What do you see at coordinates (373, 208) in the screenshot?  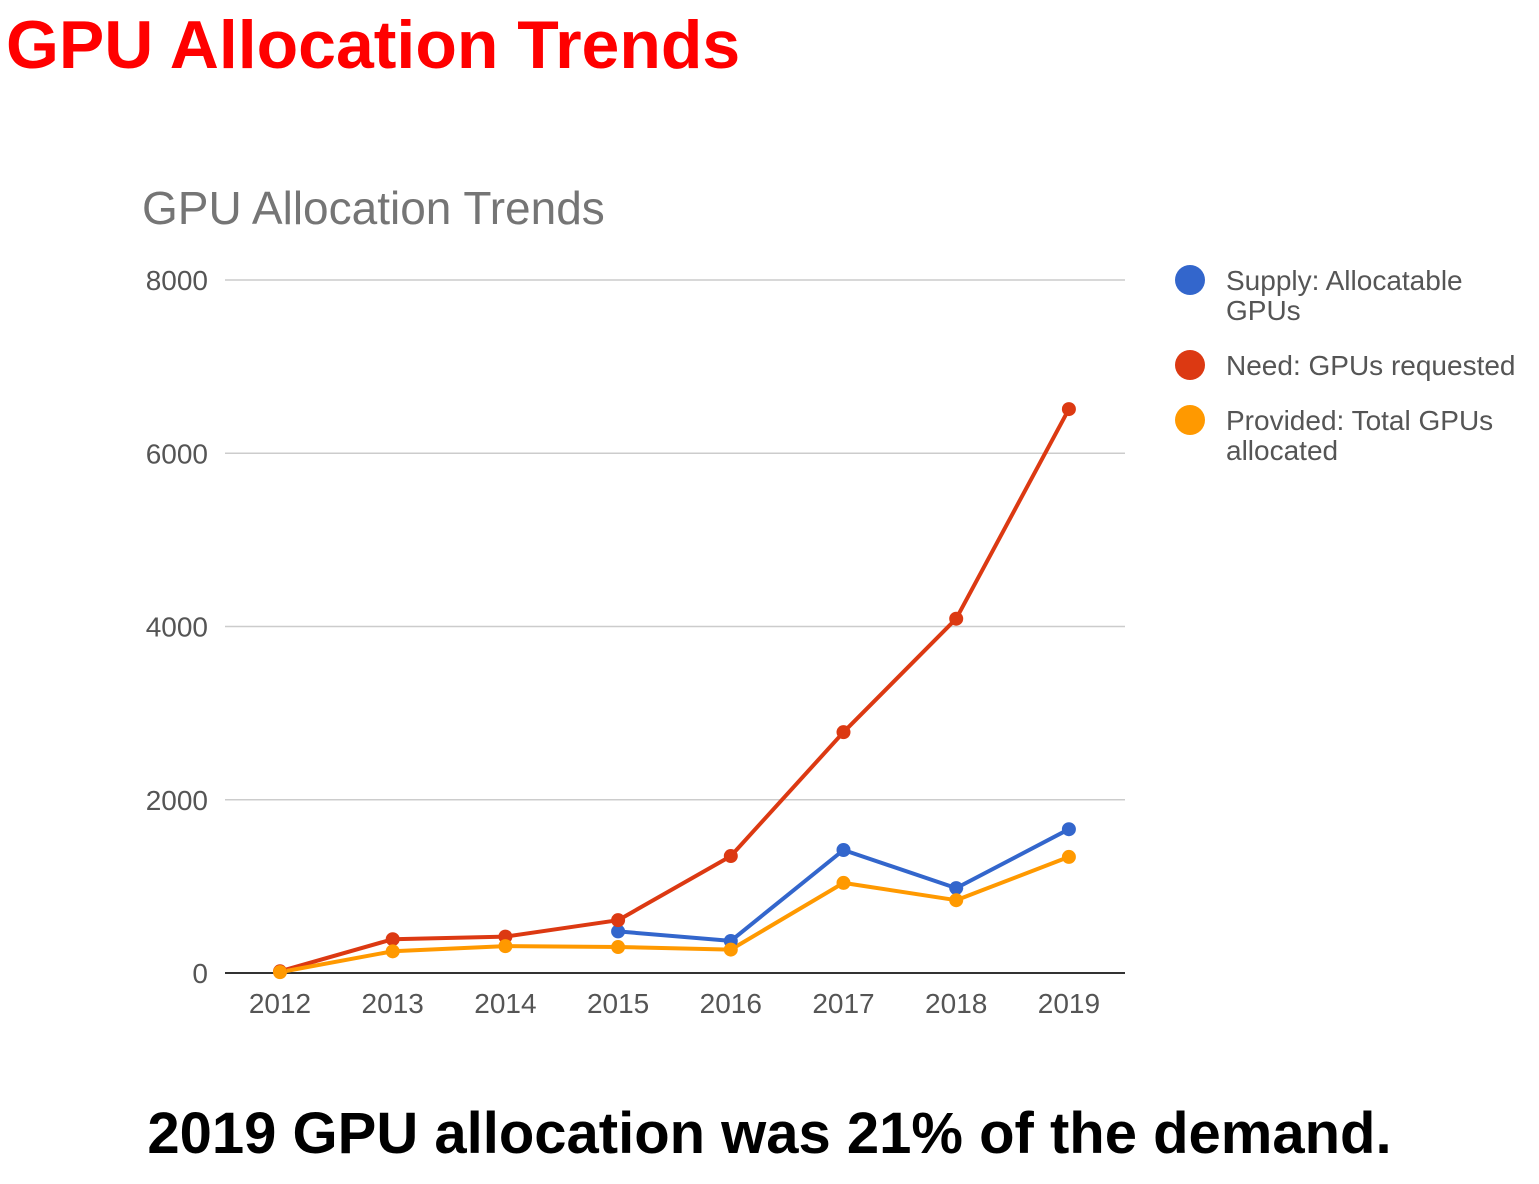 I see `chart-title: GPU Allocation Trends` at bounding box center [373, 208].